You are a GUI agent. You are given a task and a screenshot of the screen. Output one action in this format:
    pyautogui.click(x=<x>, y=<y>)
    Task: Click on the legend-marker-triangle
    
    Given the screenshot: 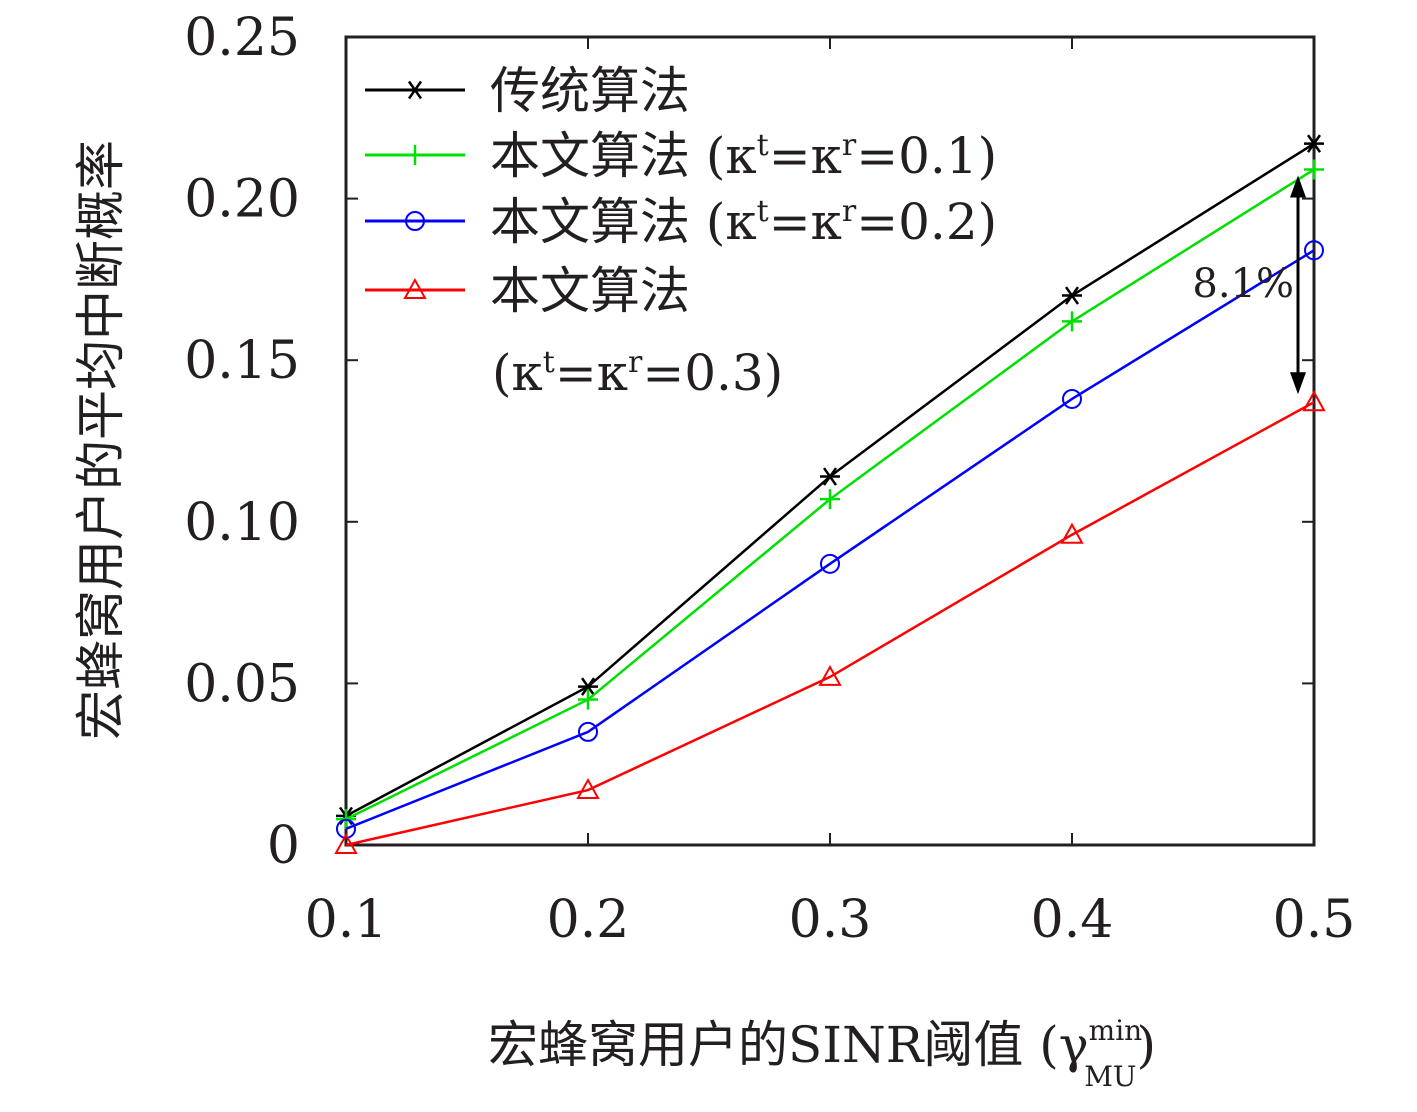 What is the action you would take?
    pyautogui.click(x=415, y=288)
    